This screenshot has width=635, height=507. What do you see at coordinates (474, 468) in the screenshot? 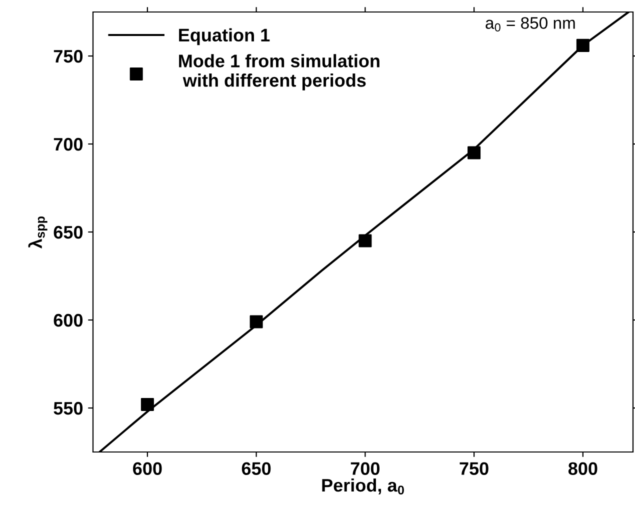
I see `x-tick-label: 750` at bounding box center [474, 468].